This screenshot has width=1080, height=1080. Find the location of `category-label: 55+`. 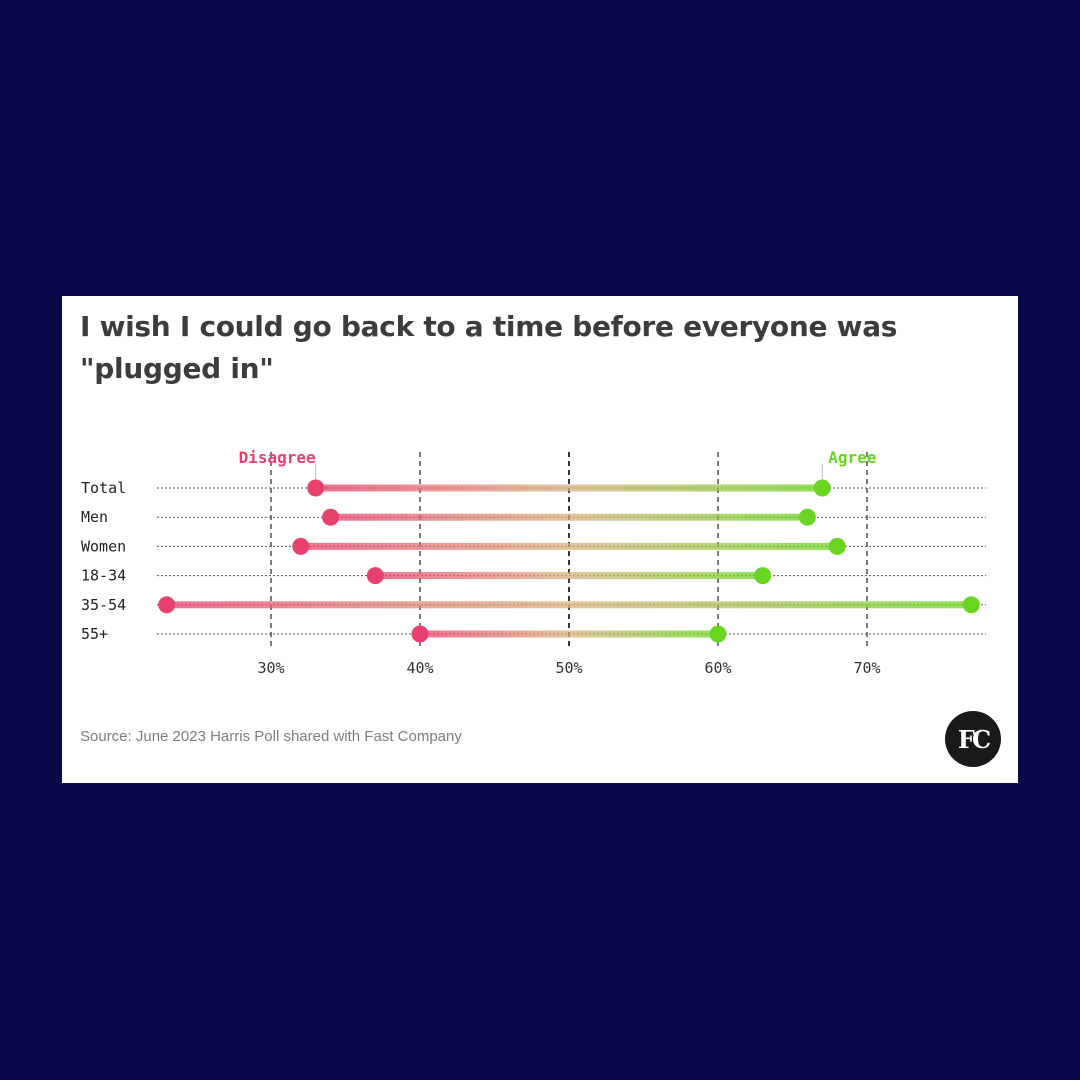

category-label: 55+ is located at coordinates (94, 634).